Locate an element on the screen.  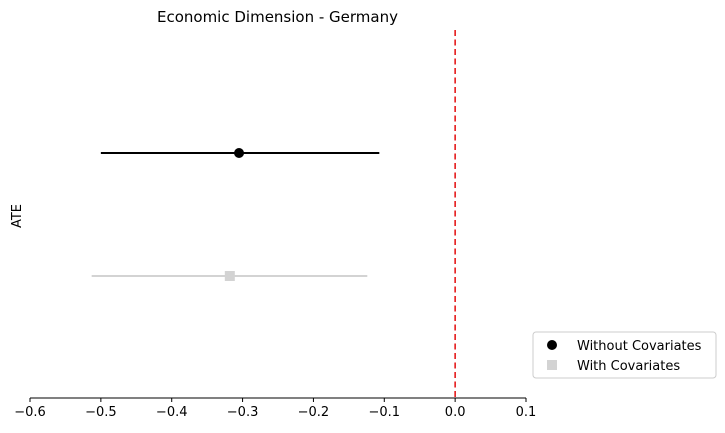
legend: Without Covariates With Covariates is located at coordinates (624, 355).